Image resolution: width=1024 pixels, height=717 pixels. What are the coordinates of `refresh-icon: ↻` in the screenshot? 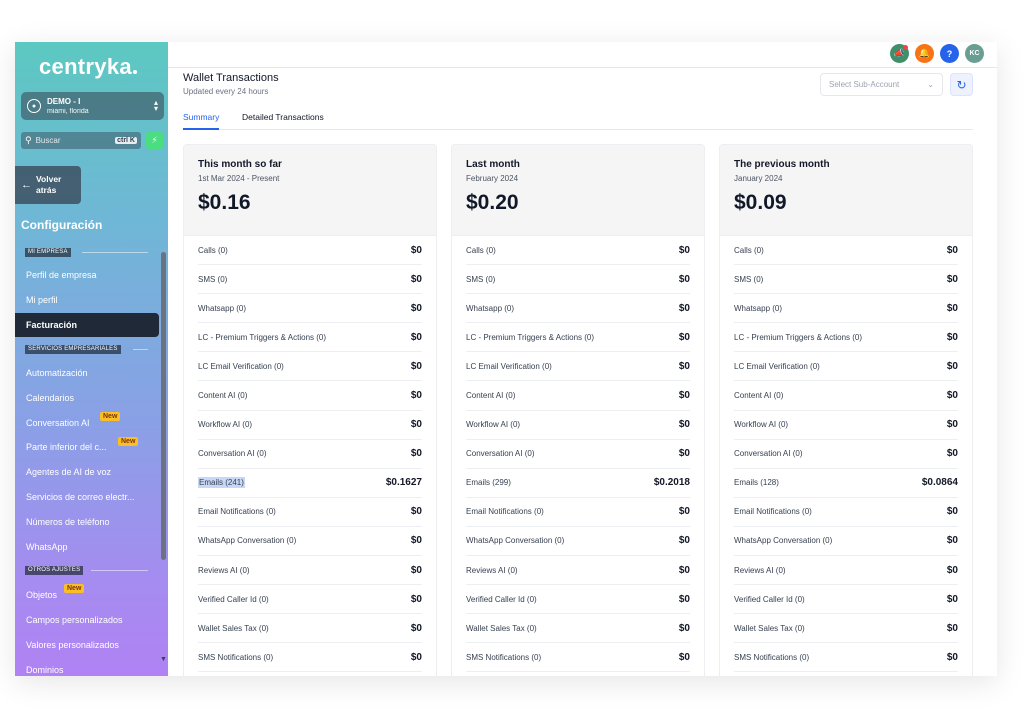 It's located at (961, 84).